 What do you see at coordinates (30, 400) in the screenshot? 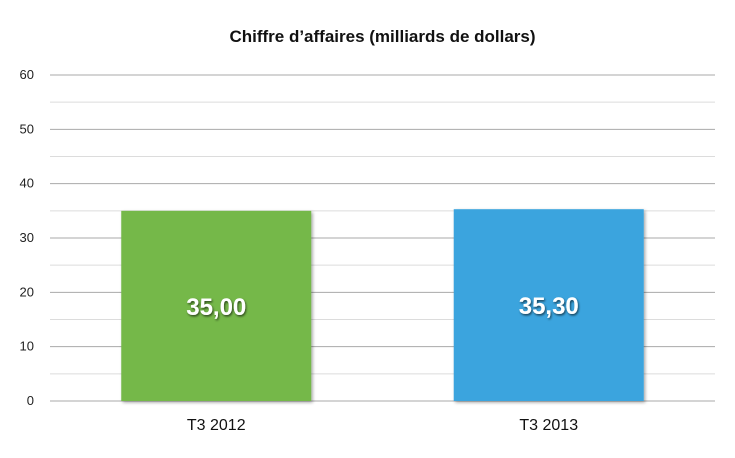
I see `y-tick-label: 0` at bounding box center [30, 400].